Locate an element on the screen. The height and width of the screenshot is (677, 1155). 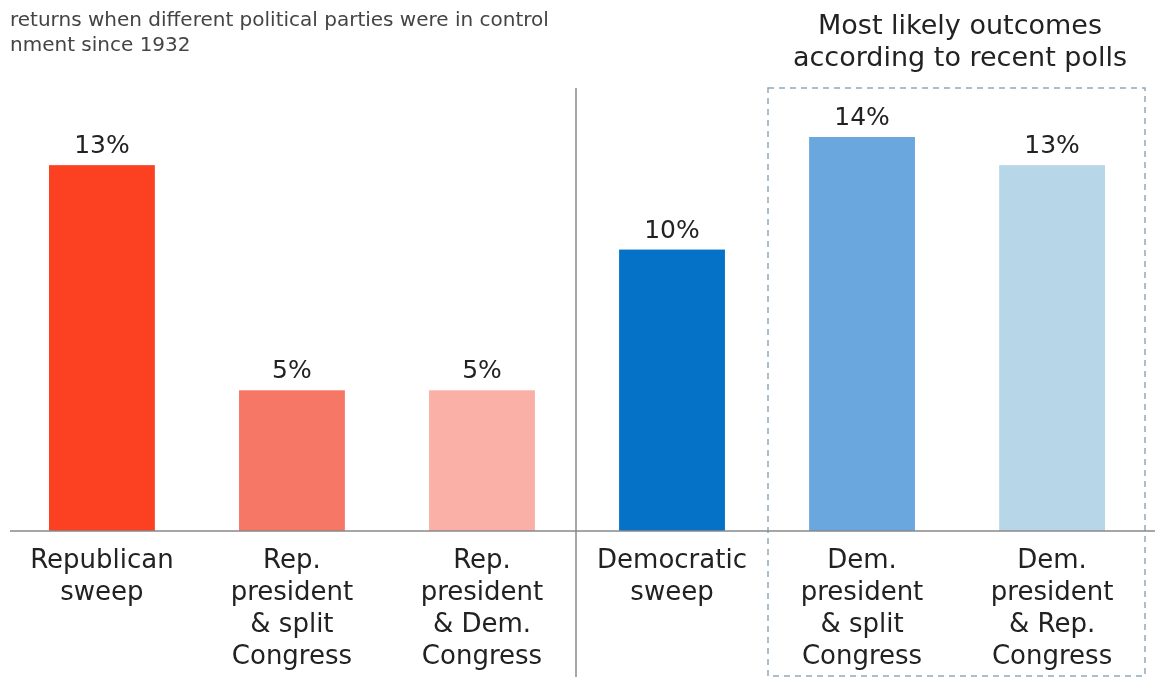
x-tick-label: Rep. president & split Congress is located at coordinates (292, 607).